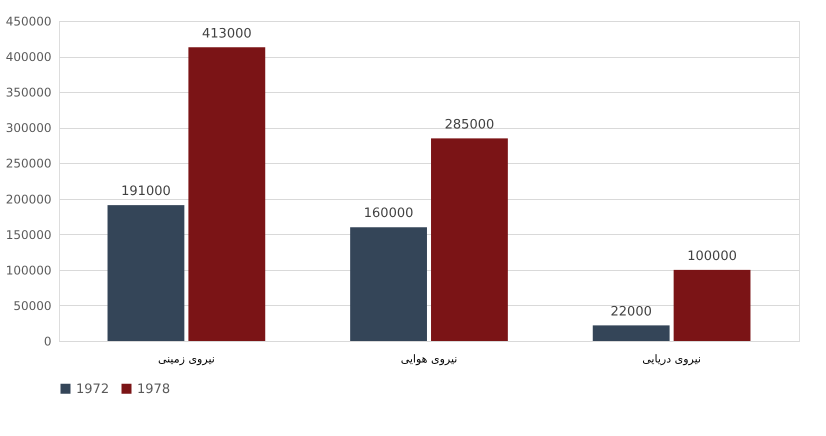 Image resolution: width=826 pixels, height=436 pixels. What do you see at coordinates (227, 34) in the screenshot?
I see `data-label: 413000` at bounding box center [227, 34].